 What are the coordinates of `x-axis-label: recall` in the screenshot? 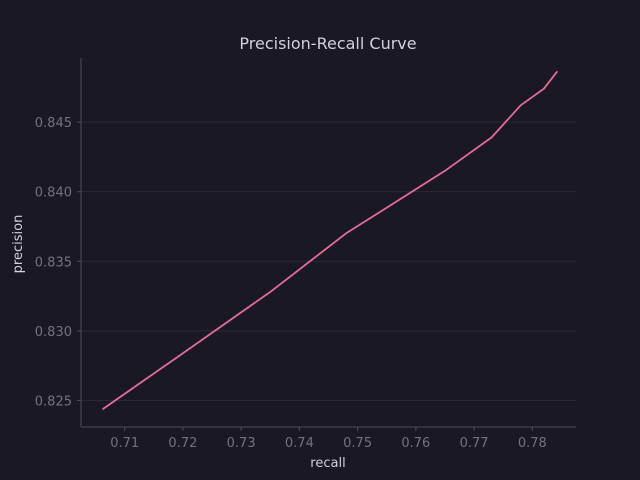 It's located at (327, 463).